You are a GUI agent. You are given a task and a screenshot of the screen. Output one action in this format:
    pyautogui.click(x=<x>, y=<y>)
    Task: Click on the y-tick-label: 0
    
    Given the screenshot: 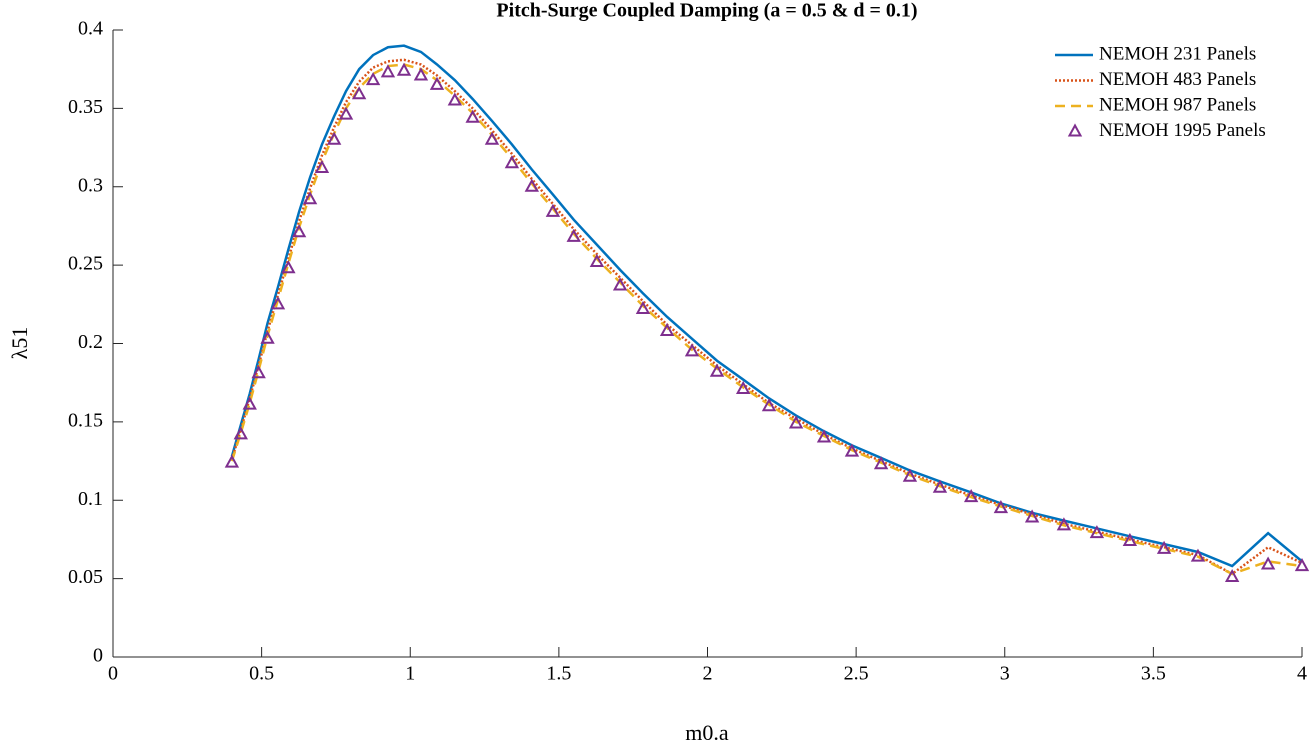 What is the action you would take?
    pyautogui.click(x=98, y=656)
    